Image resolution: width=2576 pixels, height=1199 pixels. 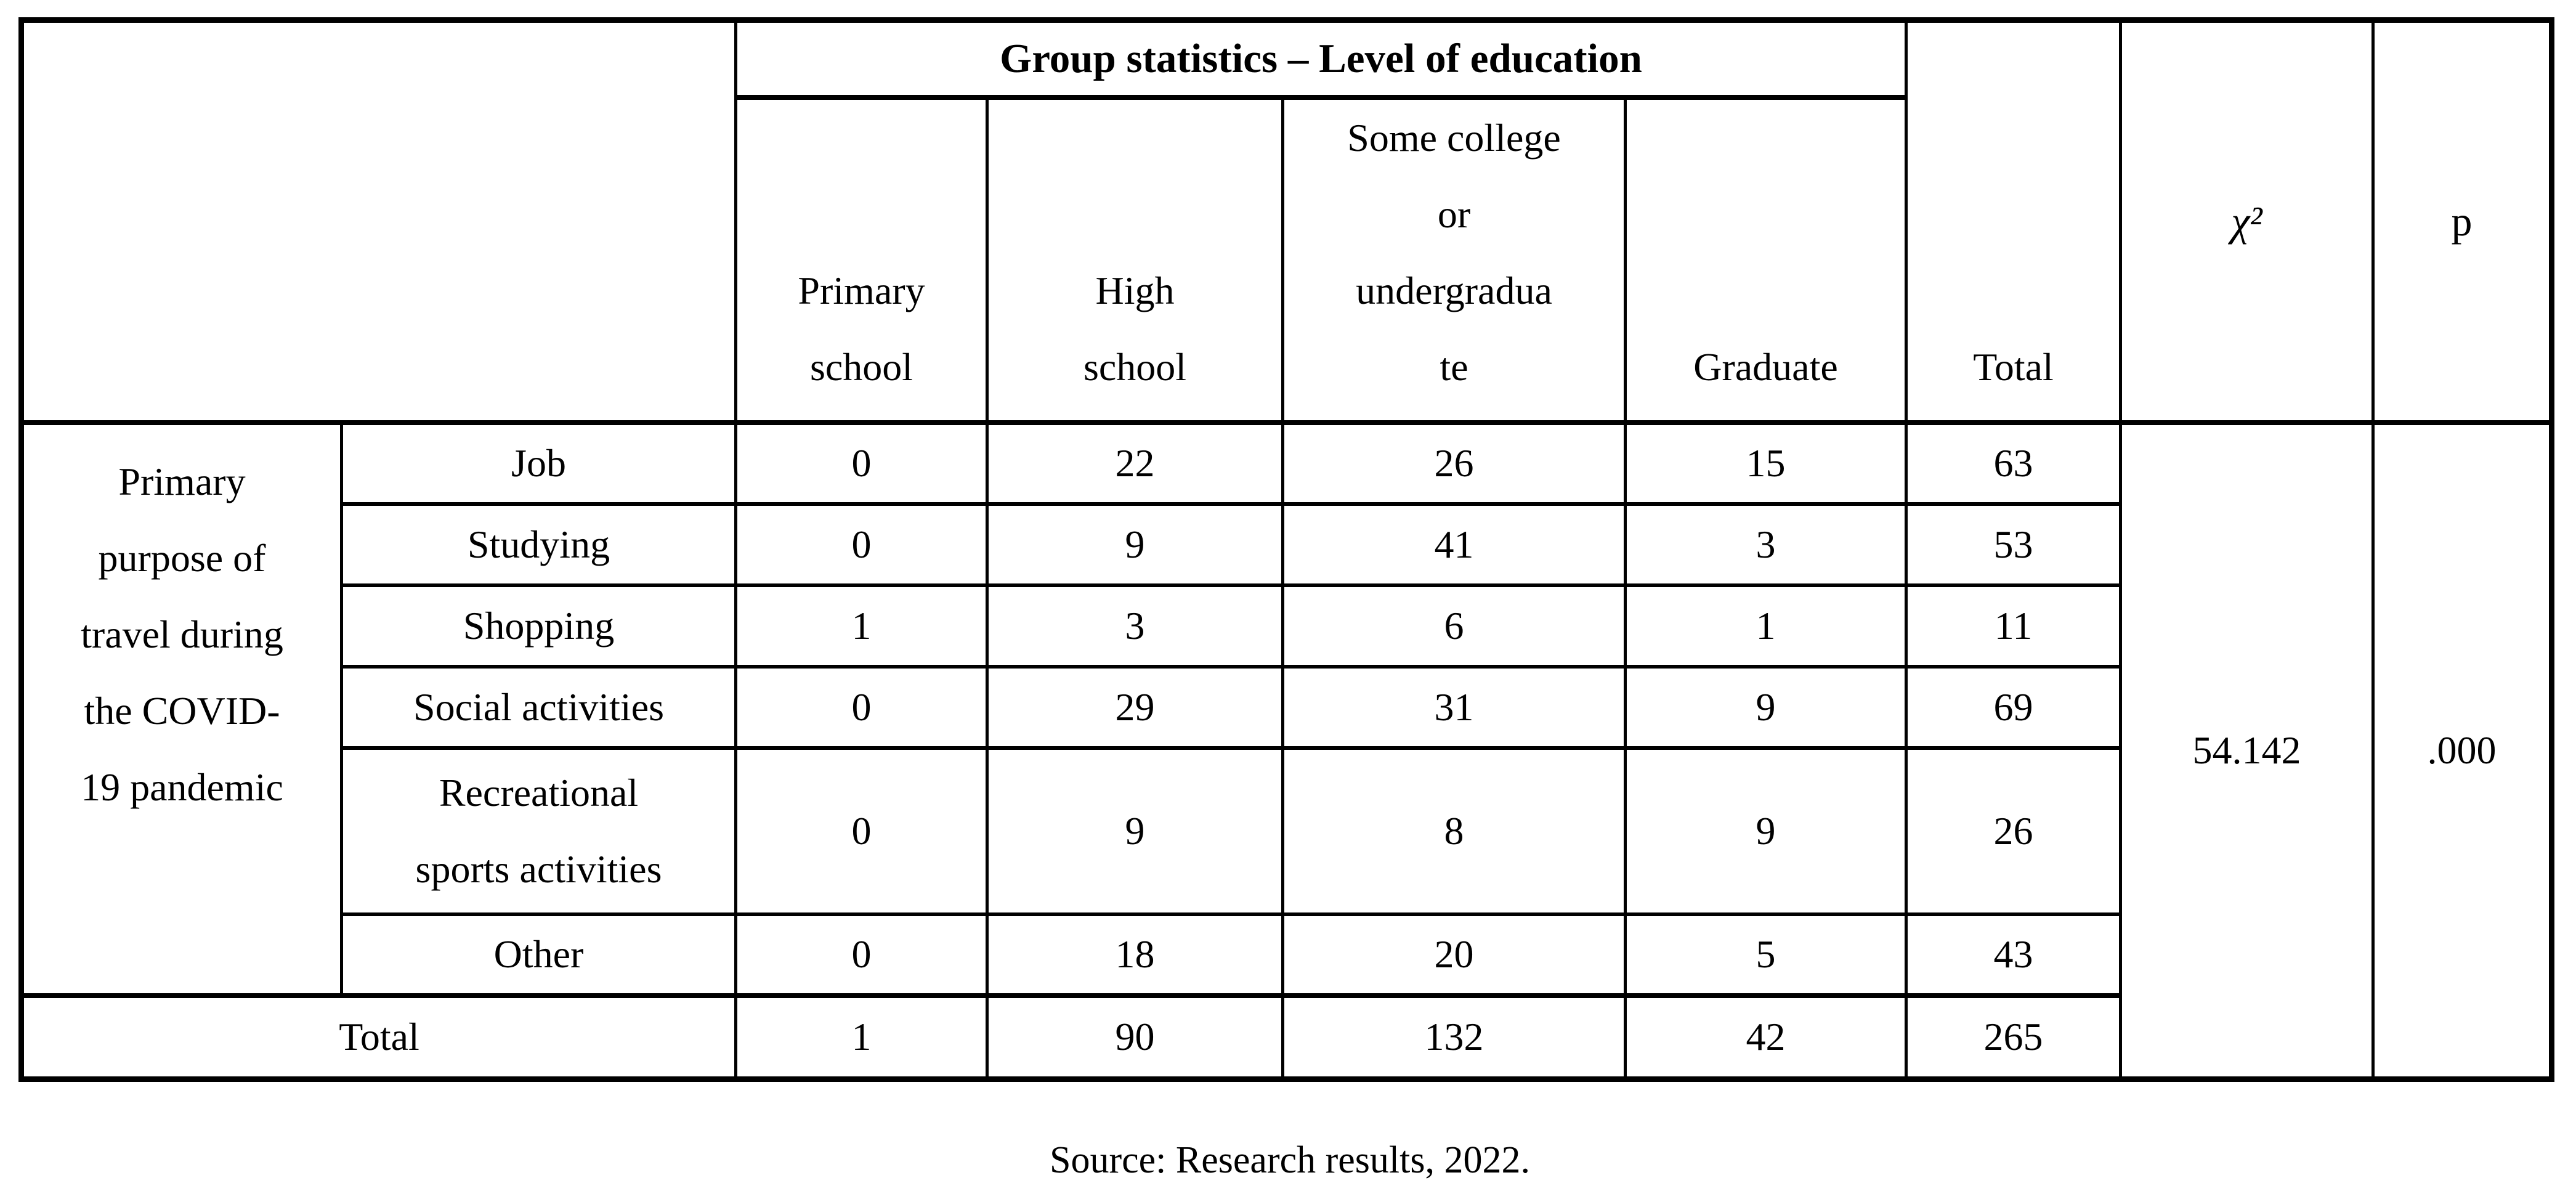 I want to click on total-row-label: Total, so click(x=378, y=1037).